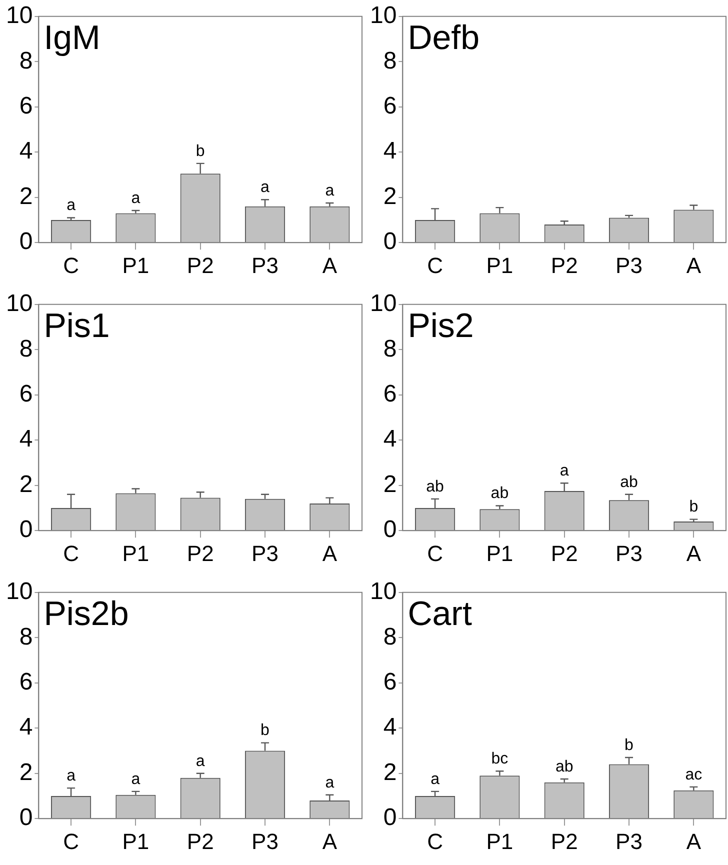  Describe the element at coordinates (77, 325) in the screenshot. I see `chart-title: Pis1` at that location.